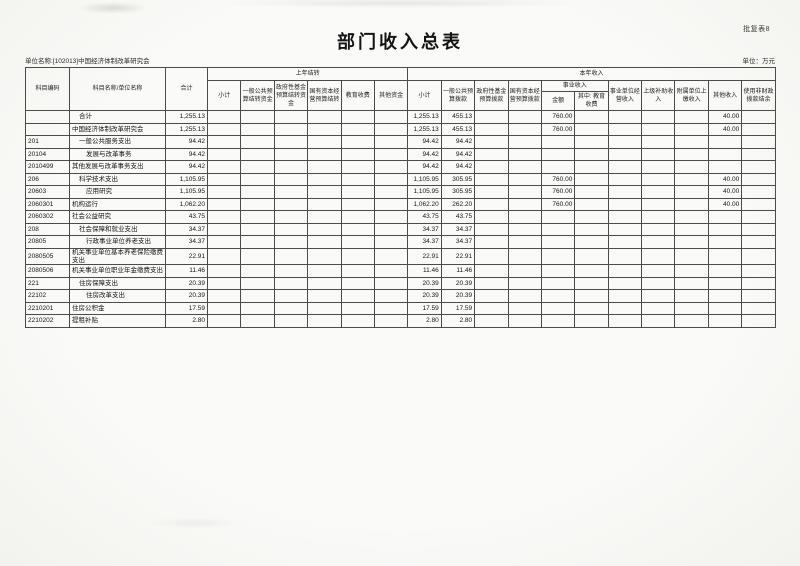  Describe the element at coordinates (400, 60) in the screenshot. I see `table-meta-row: 单位名称:[102013]中国经济体制改革研究会 单位：万元` at that location.